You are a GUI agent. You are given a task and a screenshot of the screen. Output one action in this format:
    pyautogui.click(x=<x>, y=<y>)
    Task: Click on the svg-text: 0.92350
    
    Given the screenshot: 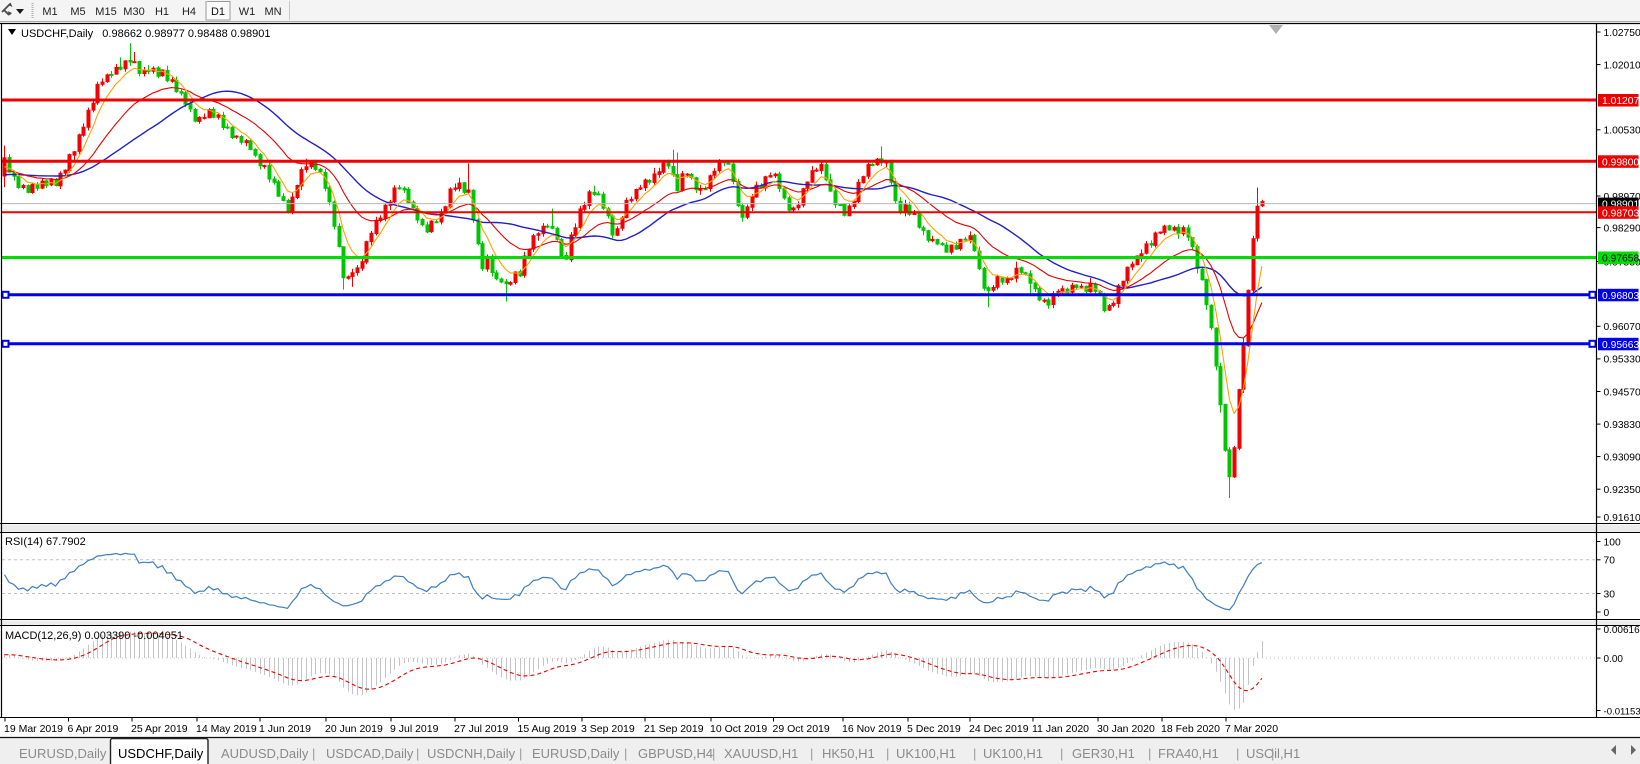 What is the action you would take?
    pyautogui.click(x=1622, y=490)
    